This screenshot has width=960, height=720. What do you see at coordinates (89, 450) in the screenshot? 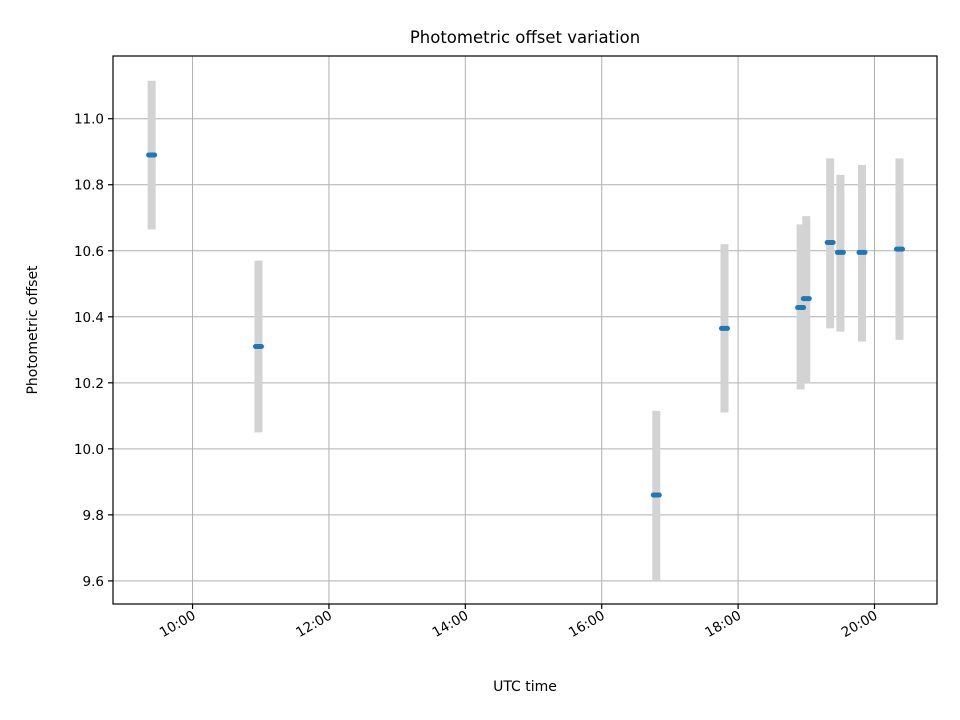
I see `y-tick-label: 10.0` at bounding box center [89, 450].